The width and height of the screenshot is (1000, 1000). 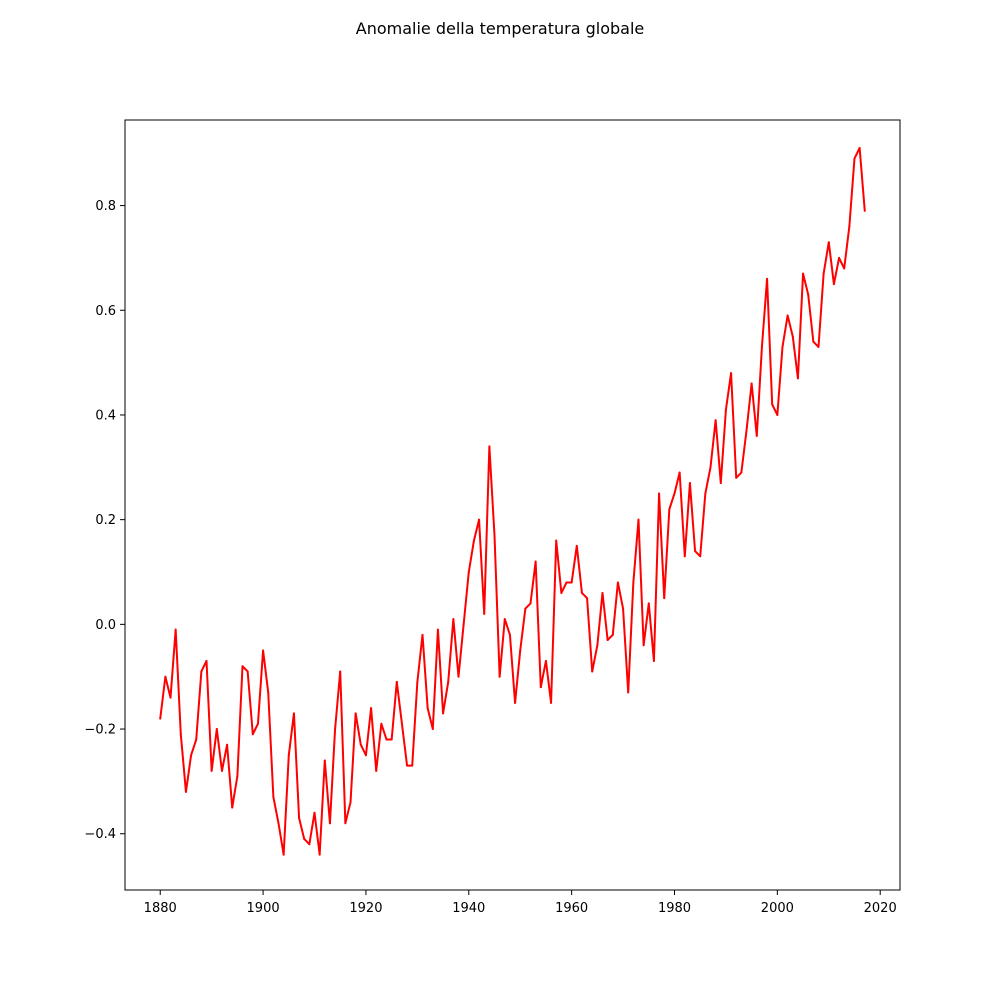 I want to click on x-tick-label: 2020, so click(x=880, y=908).